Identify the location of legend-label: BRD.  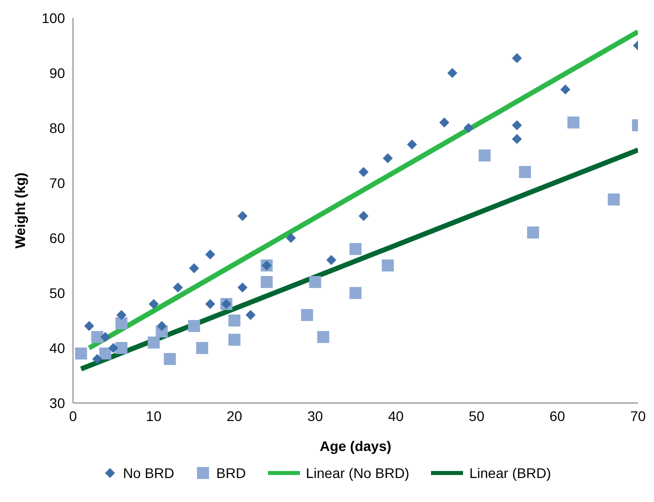
(231, 473).